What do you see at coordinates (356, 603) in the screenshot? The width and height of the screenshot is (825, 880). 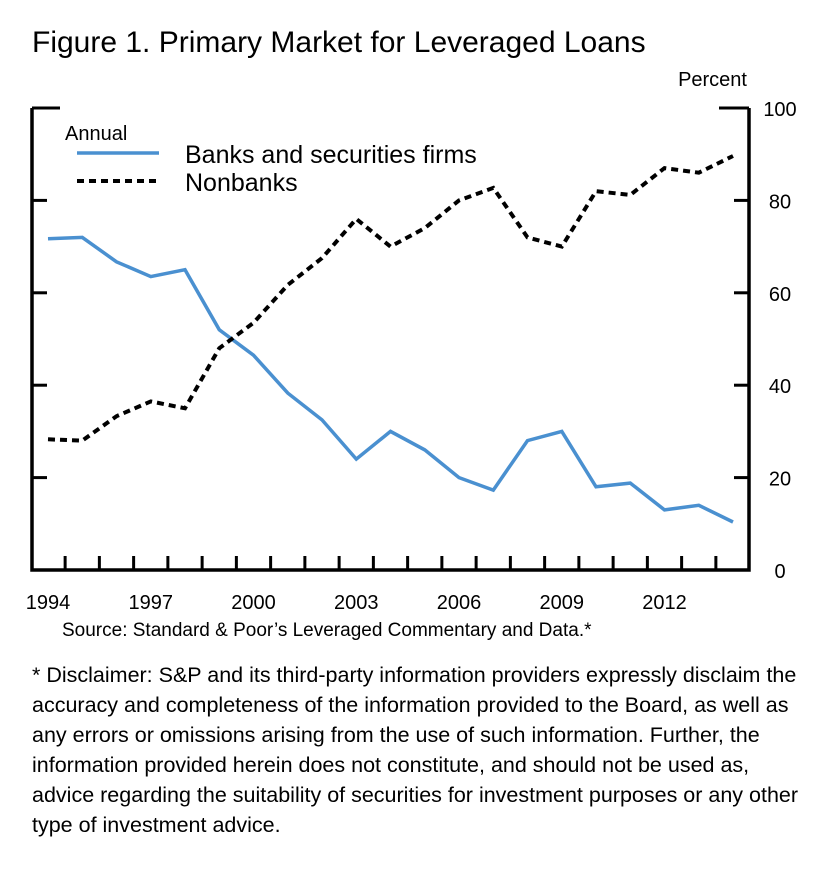 I see `x-tick-label: 2003` at bounding box center [356, 603].